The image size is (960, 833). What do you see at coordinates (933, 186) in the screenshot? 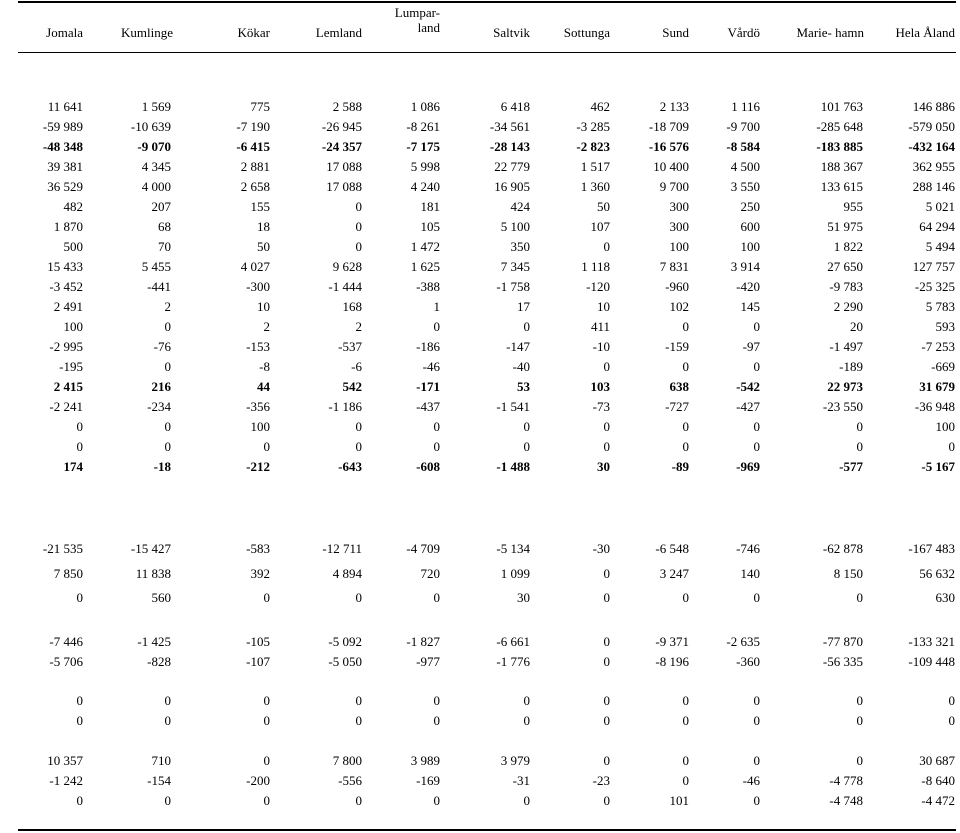
I see `table-cell: 288 146` at bounding box center [933, 186].